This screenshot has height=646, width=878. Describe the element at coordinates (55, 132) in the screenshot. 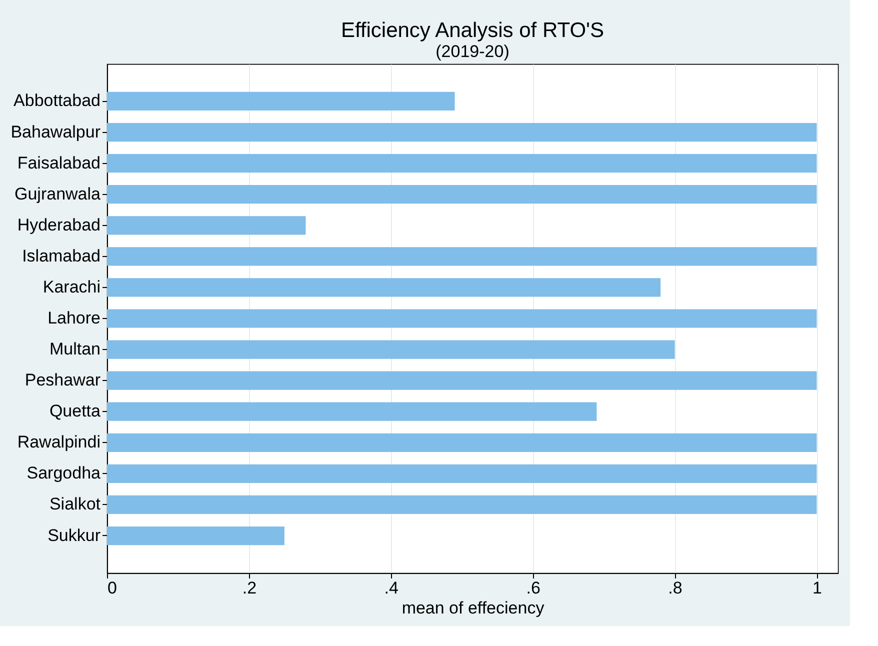

I see `y-tick-label: Bahawalpur` at that location.